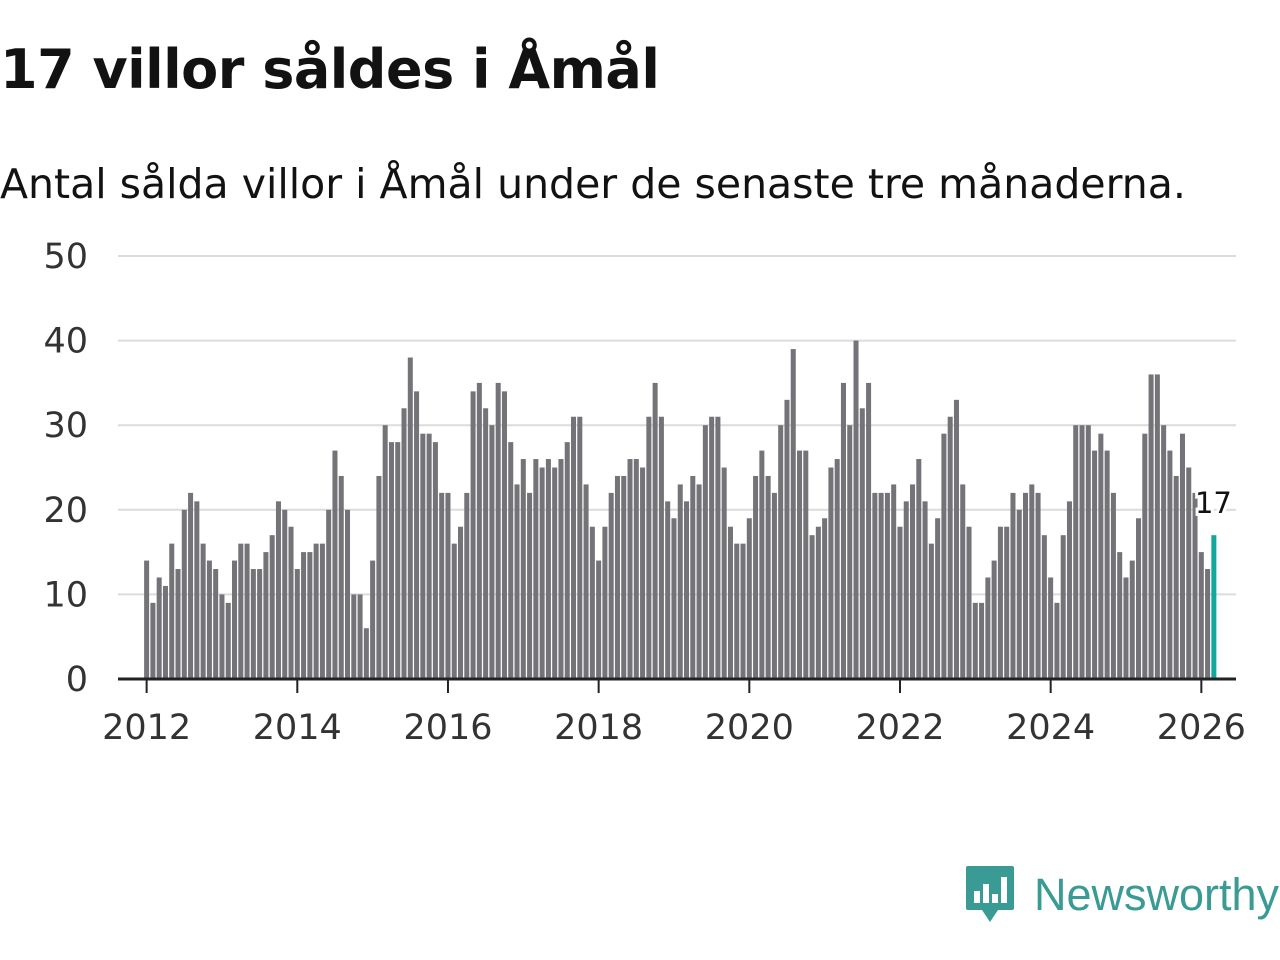 The height and width of the screenshot is (960, 1280). Describe the element at coordinates (65, 511) in the screenshot. I see `y-tick-label: 20` at that location.